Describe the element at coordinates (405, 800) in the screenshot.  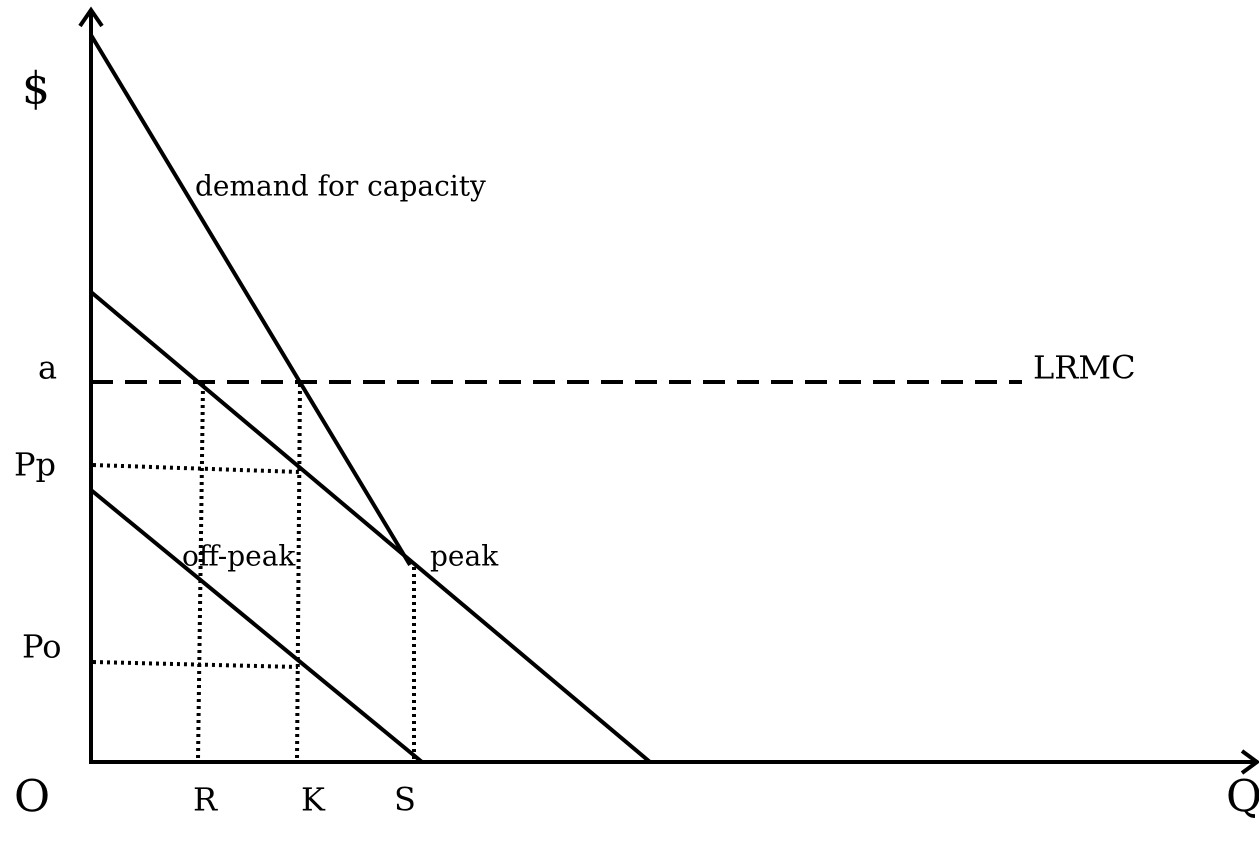
I see `quantity-label: S` at that location.